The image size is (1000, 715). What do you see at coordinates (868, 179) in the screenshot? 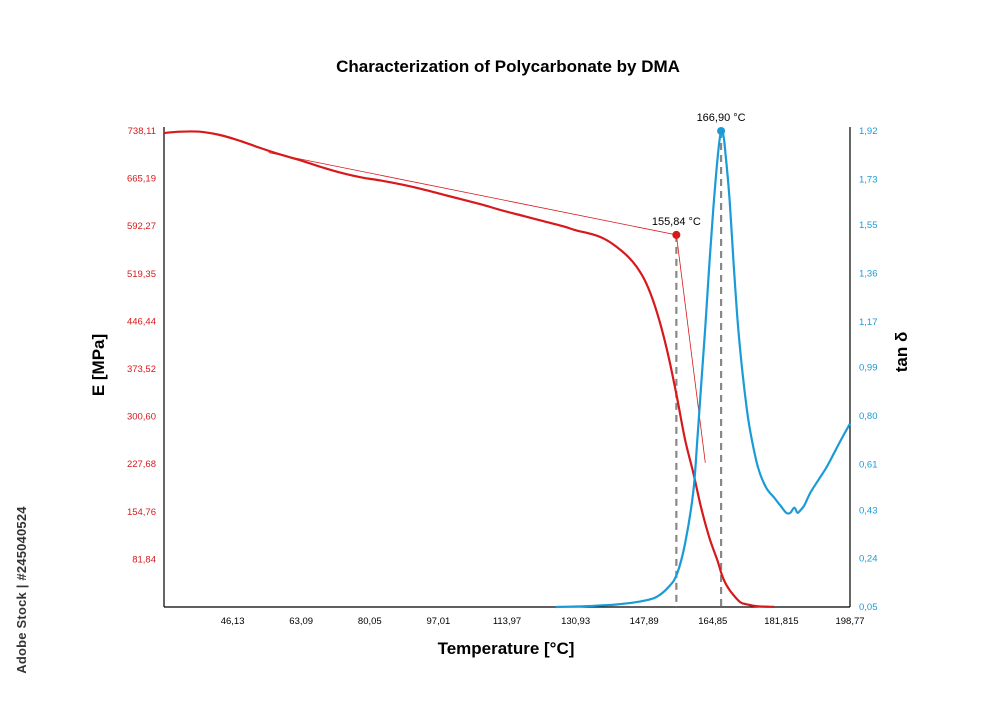
I see `right-tick-label: 1,73` at bounding box center [868, 179].